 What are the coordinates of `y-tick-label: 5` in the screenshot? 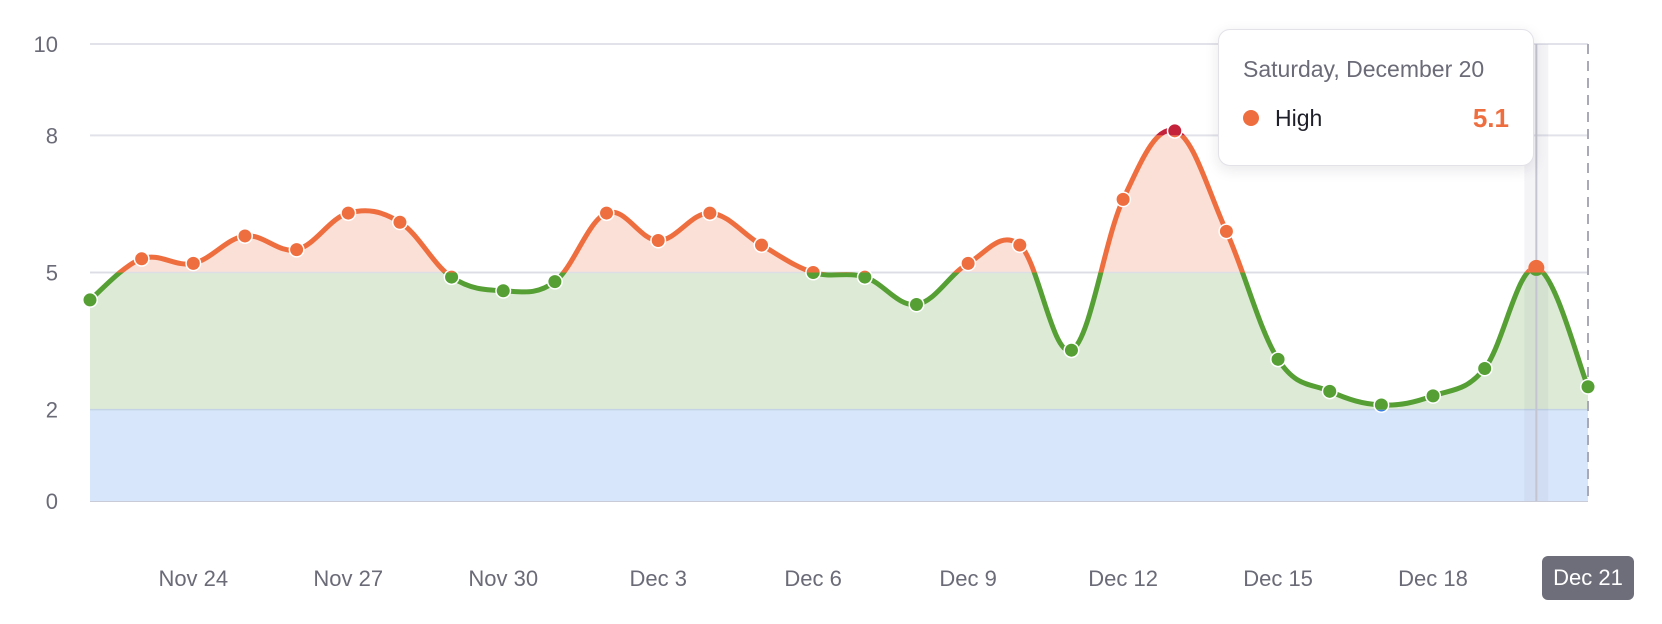 It's located at (52, 273).